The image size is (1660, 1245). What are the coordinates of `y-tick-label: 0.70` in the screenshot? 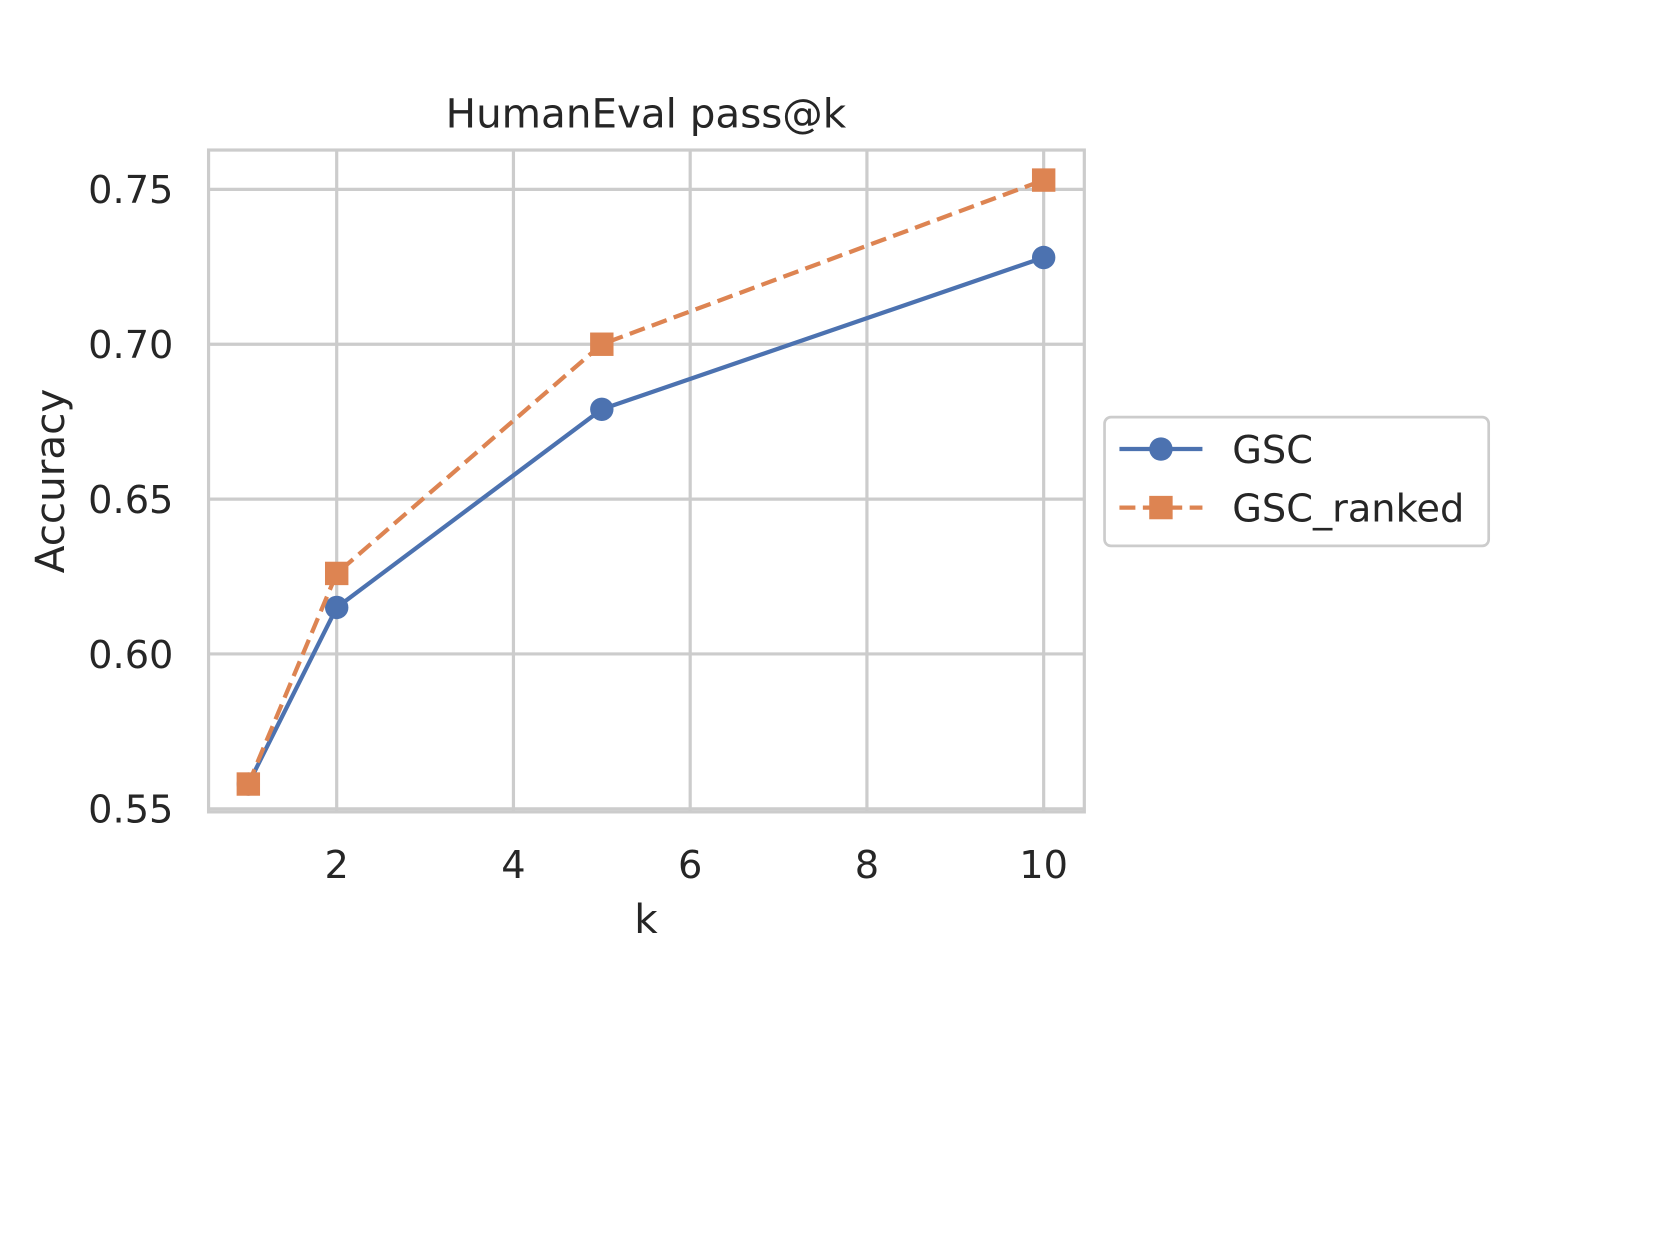 It's located at (130, 345).